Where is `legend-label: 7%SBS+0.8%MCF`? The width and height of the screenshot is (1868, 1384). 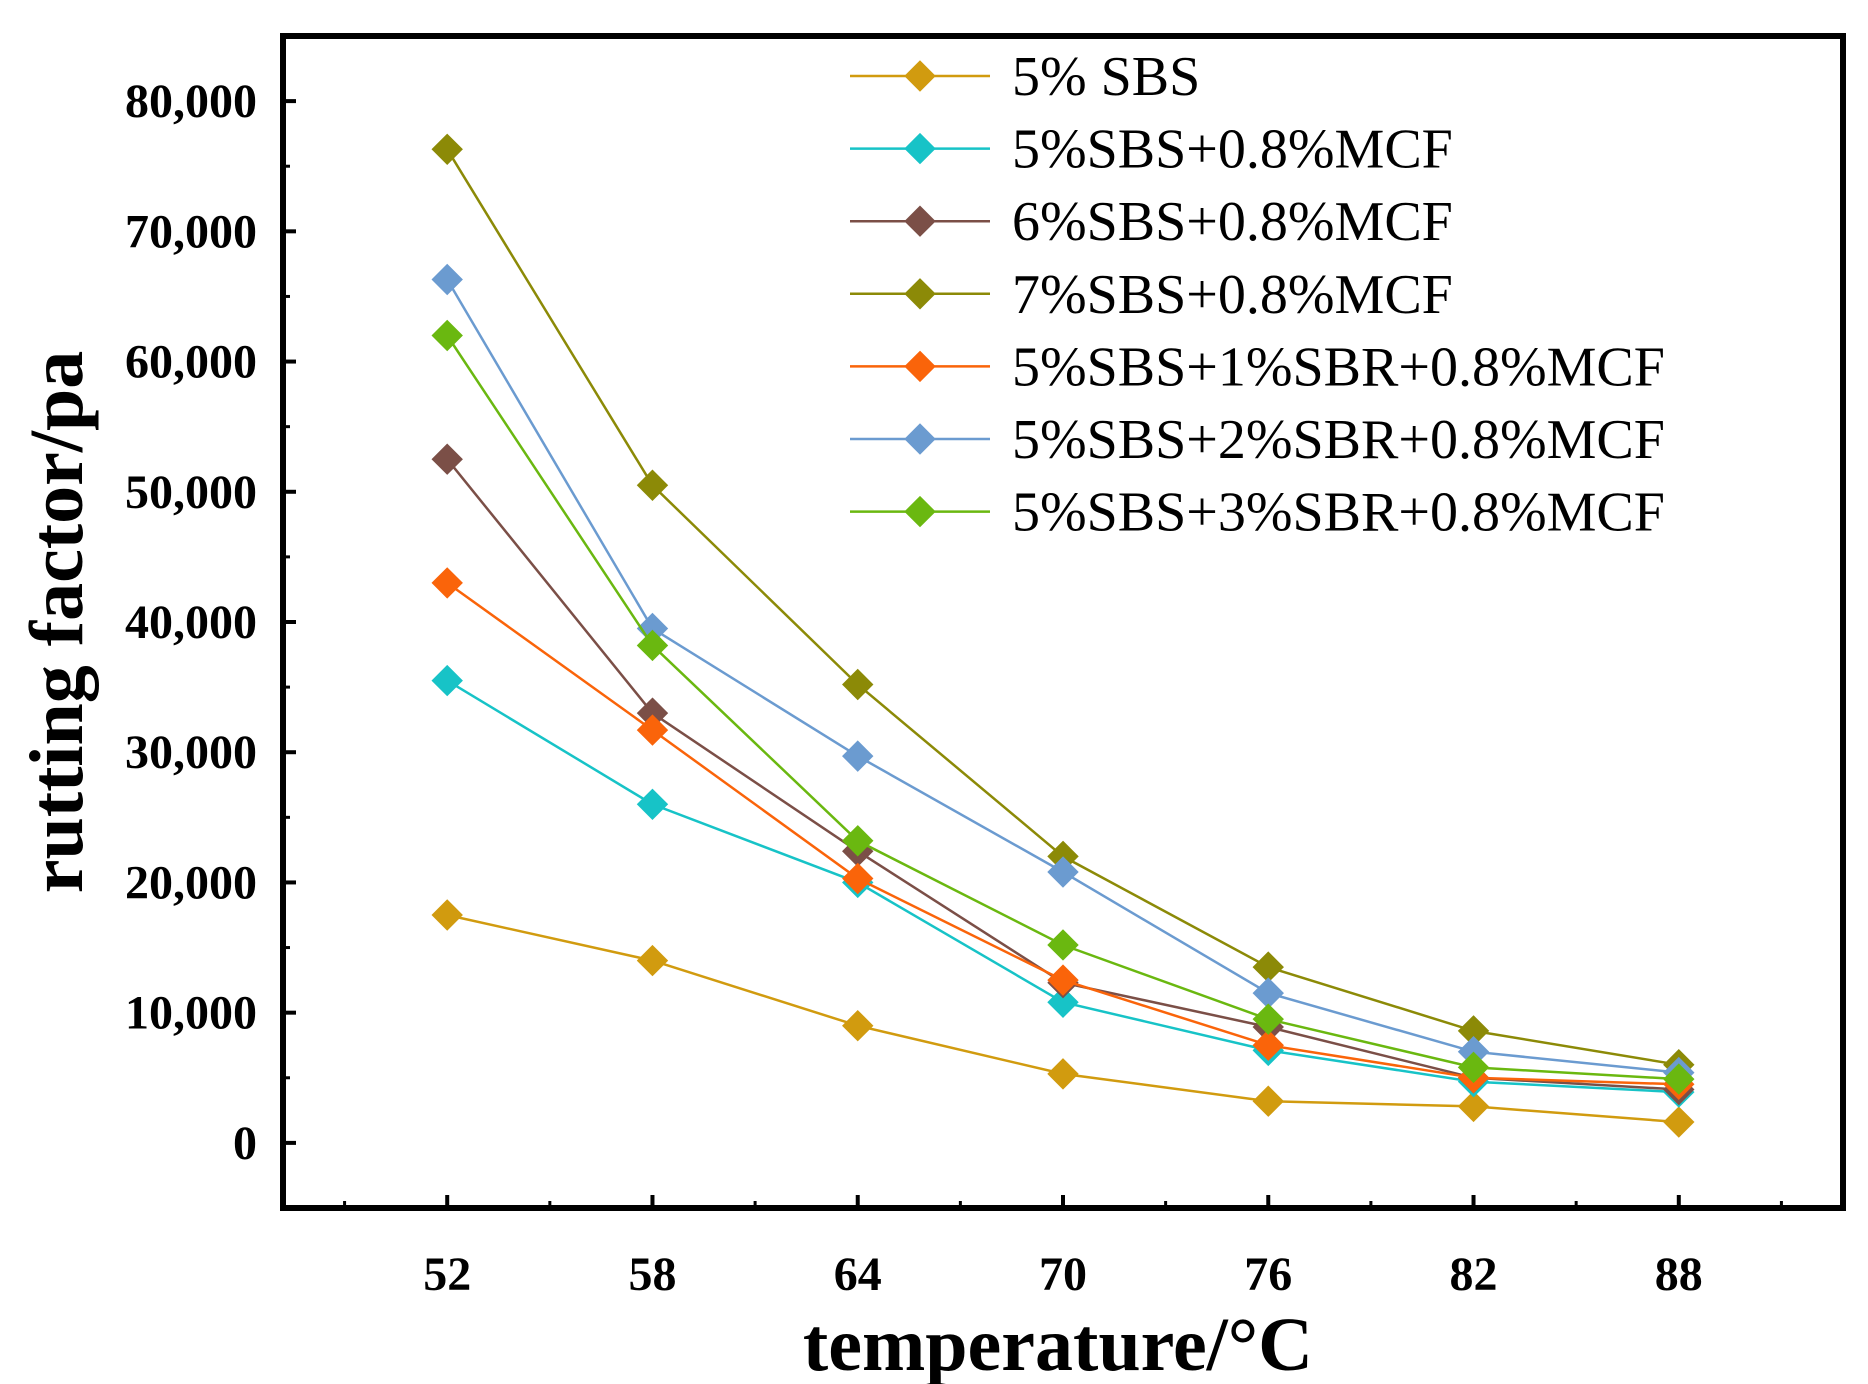 legend-label: 7%SBS+0.8%MCF is located at coordinates (1232, 295).